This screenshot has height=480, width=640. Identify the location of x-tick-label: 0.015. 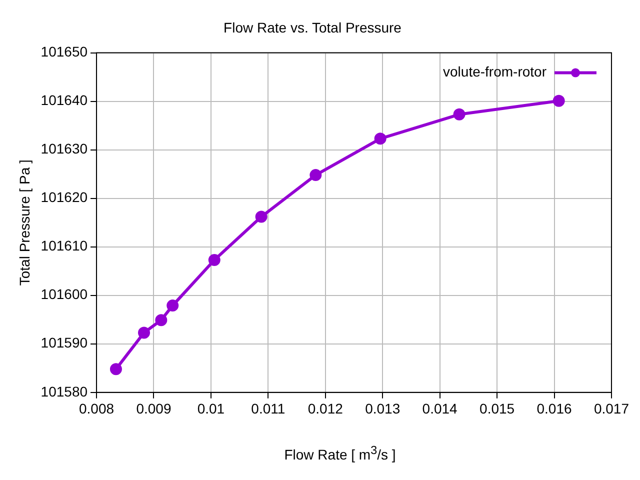
(497, 408).